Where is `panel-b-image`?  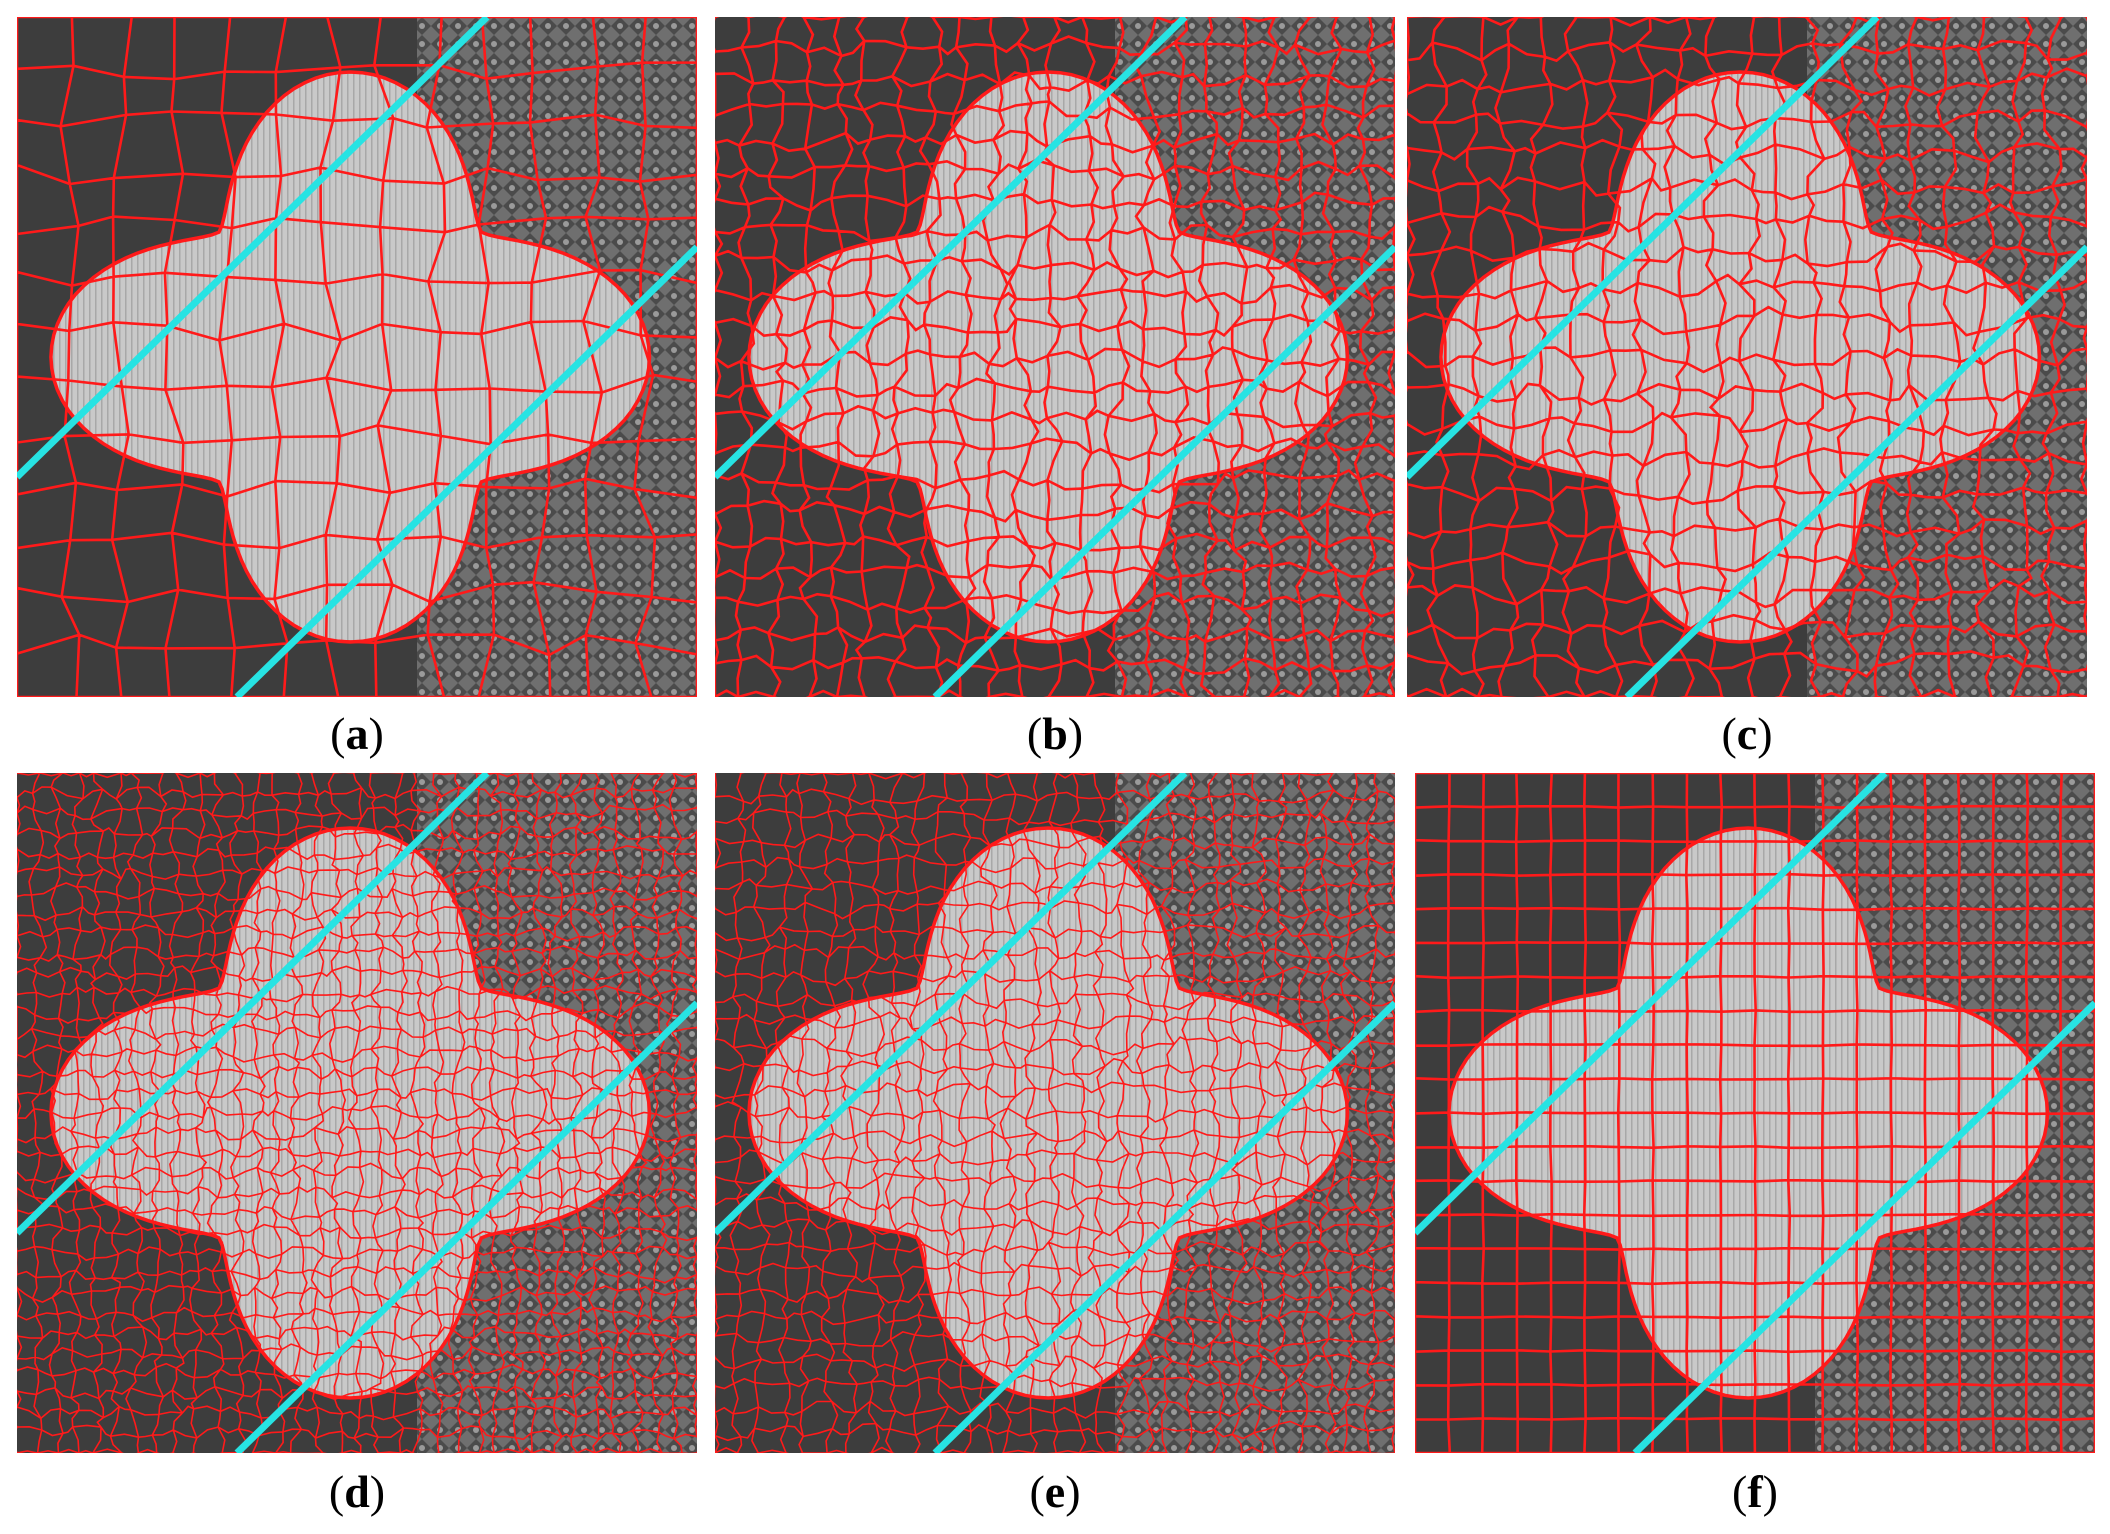
panel-b-image is located at coordinates (1055, 357).